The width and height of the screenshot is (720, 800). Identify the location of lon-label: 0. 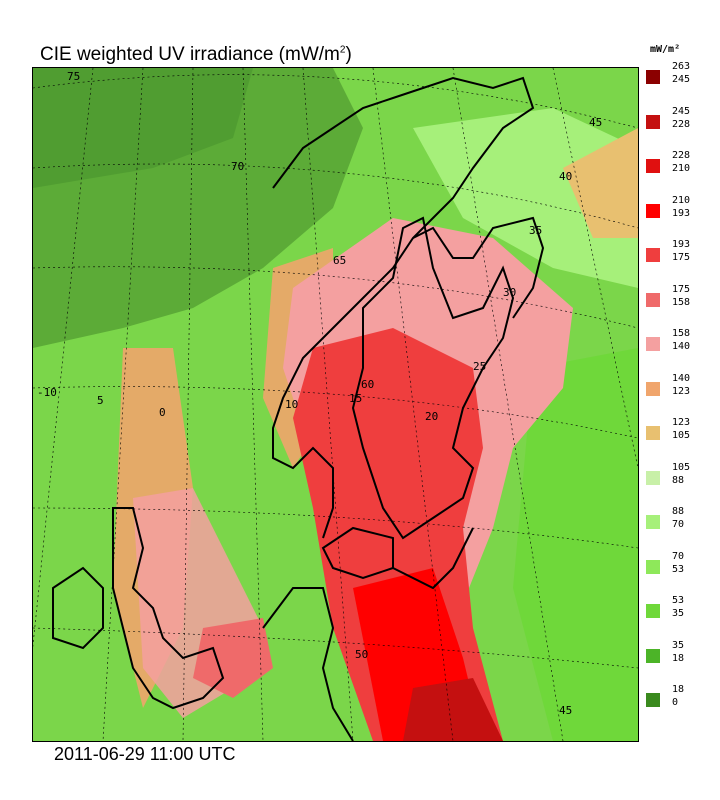
(162, 412).